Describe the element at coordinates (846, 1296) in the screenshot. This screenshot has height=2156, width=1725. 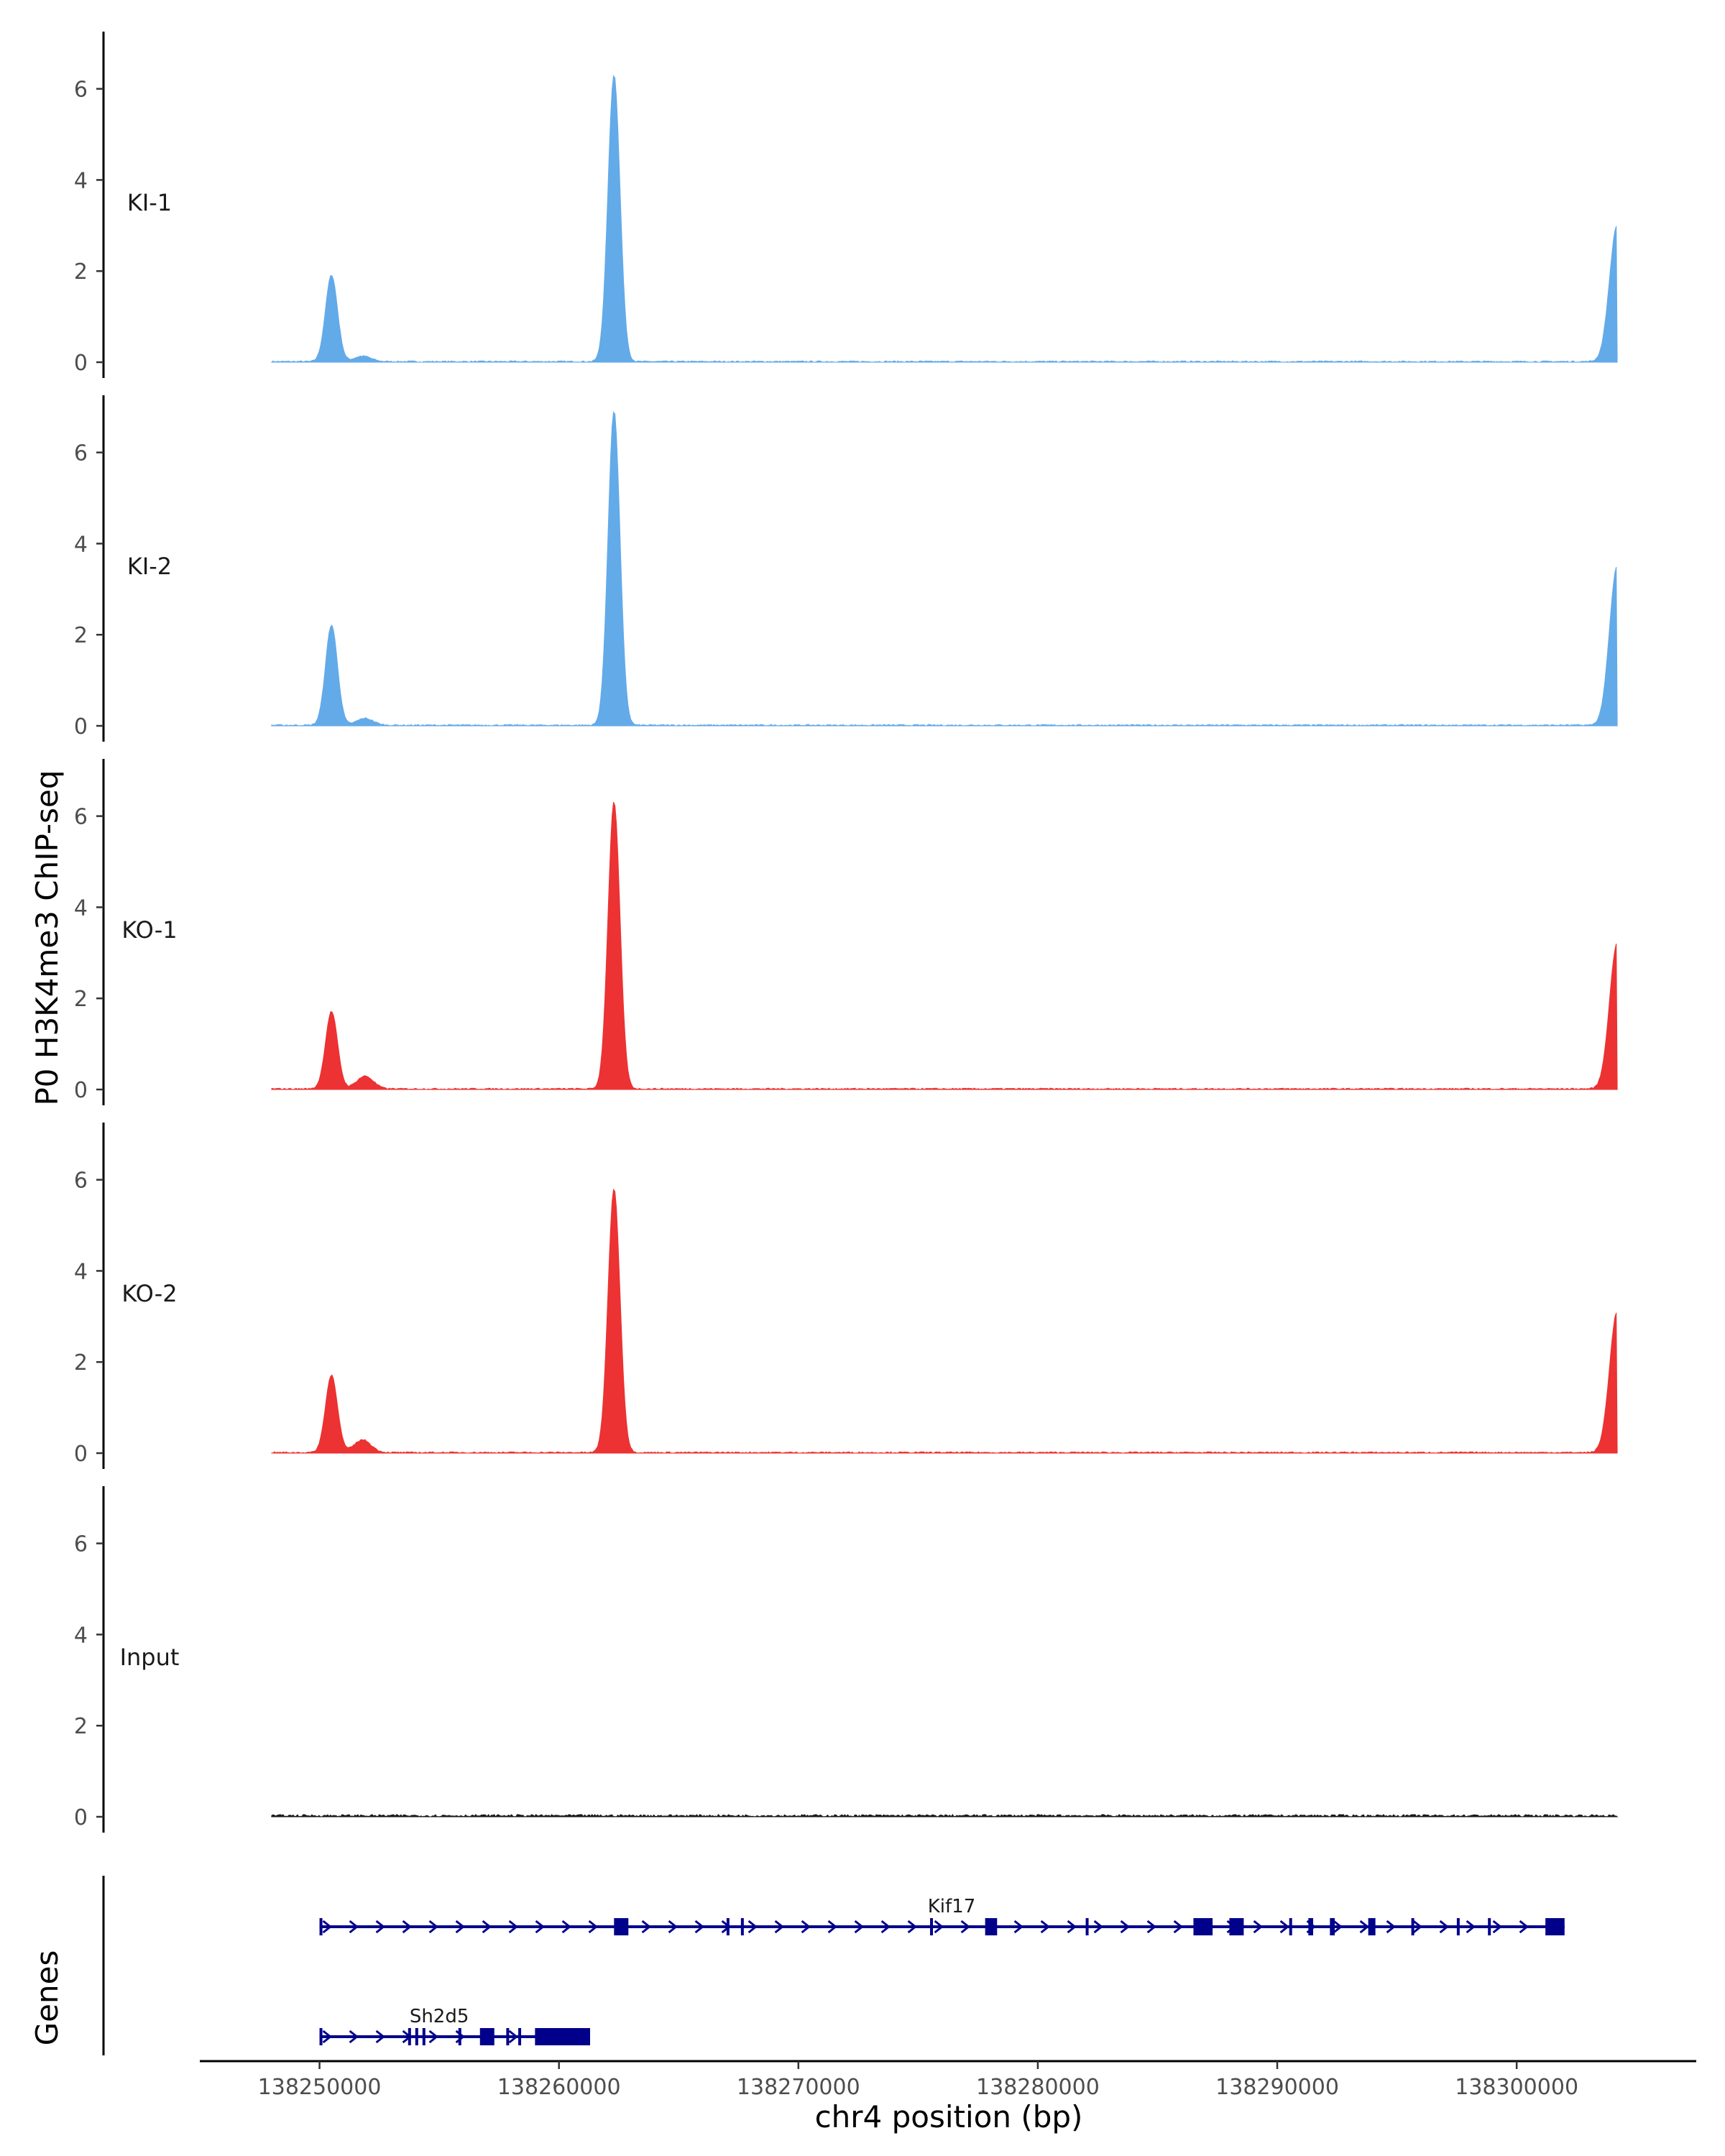
I see `track-panel: 0 2 4 6 KO-2` at that location.